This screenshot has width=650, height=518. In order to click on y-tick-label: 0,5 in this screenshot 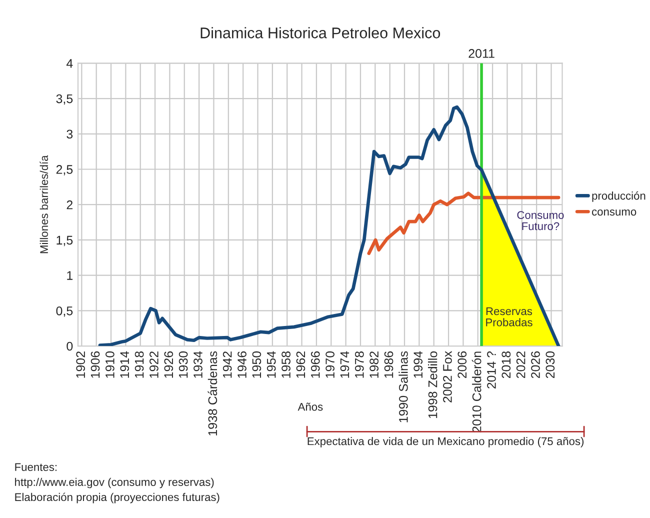, I will do `click(64, 311)`.